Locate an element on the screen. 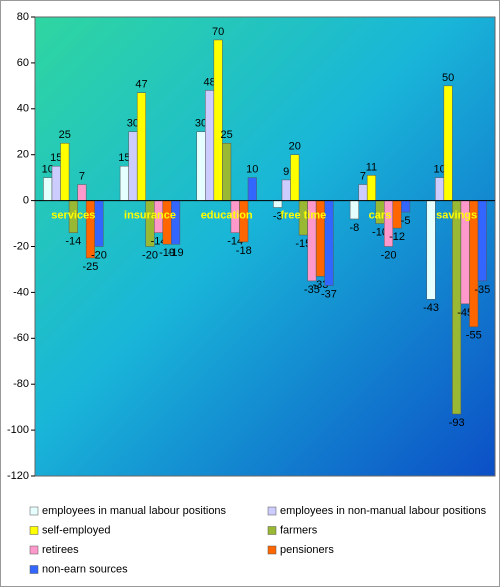 The image size is (500, 587). value-label: 50 is located at coordinates (448, 78).